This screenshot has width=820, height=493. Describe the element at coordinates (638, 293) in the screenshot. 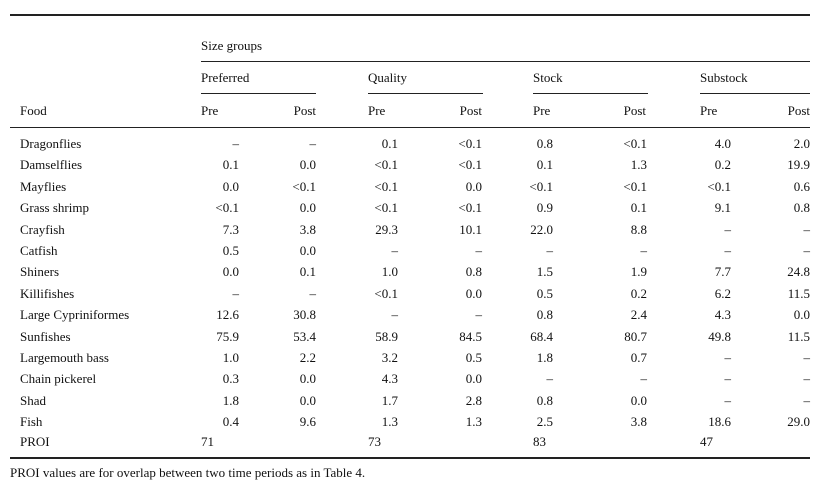

I see `table-cell: 0.2` at that location.